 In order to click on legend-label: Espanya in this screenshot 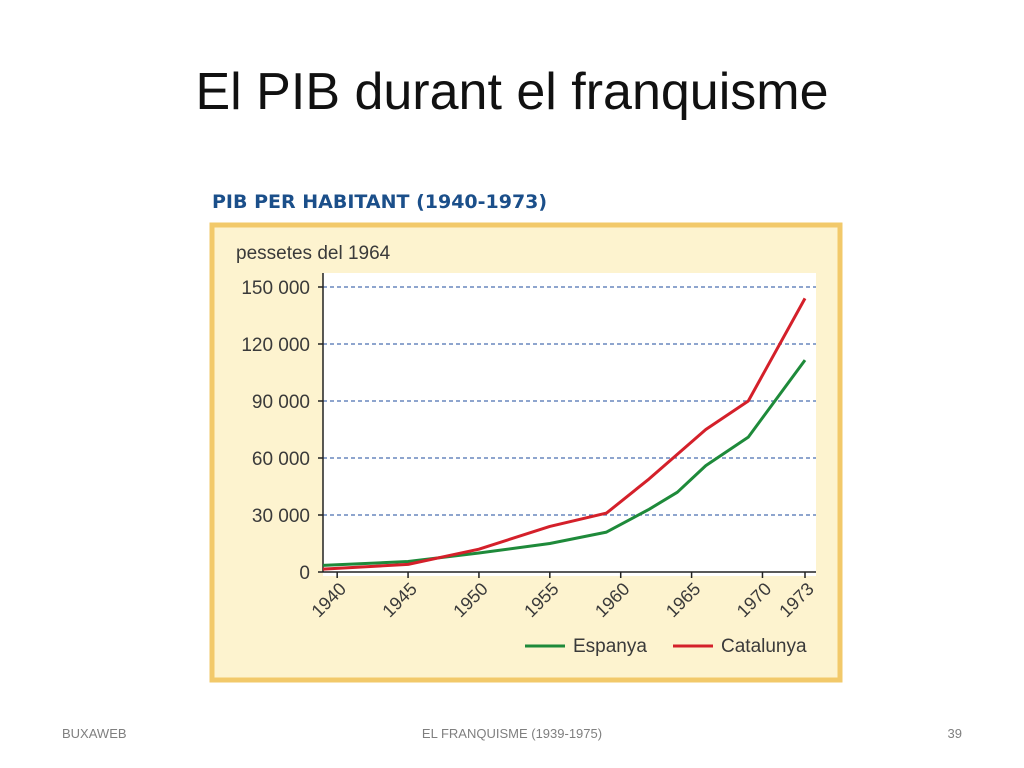, I will do `click(610, 646)`.